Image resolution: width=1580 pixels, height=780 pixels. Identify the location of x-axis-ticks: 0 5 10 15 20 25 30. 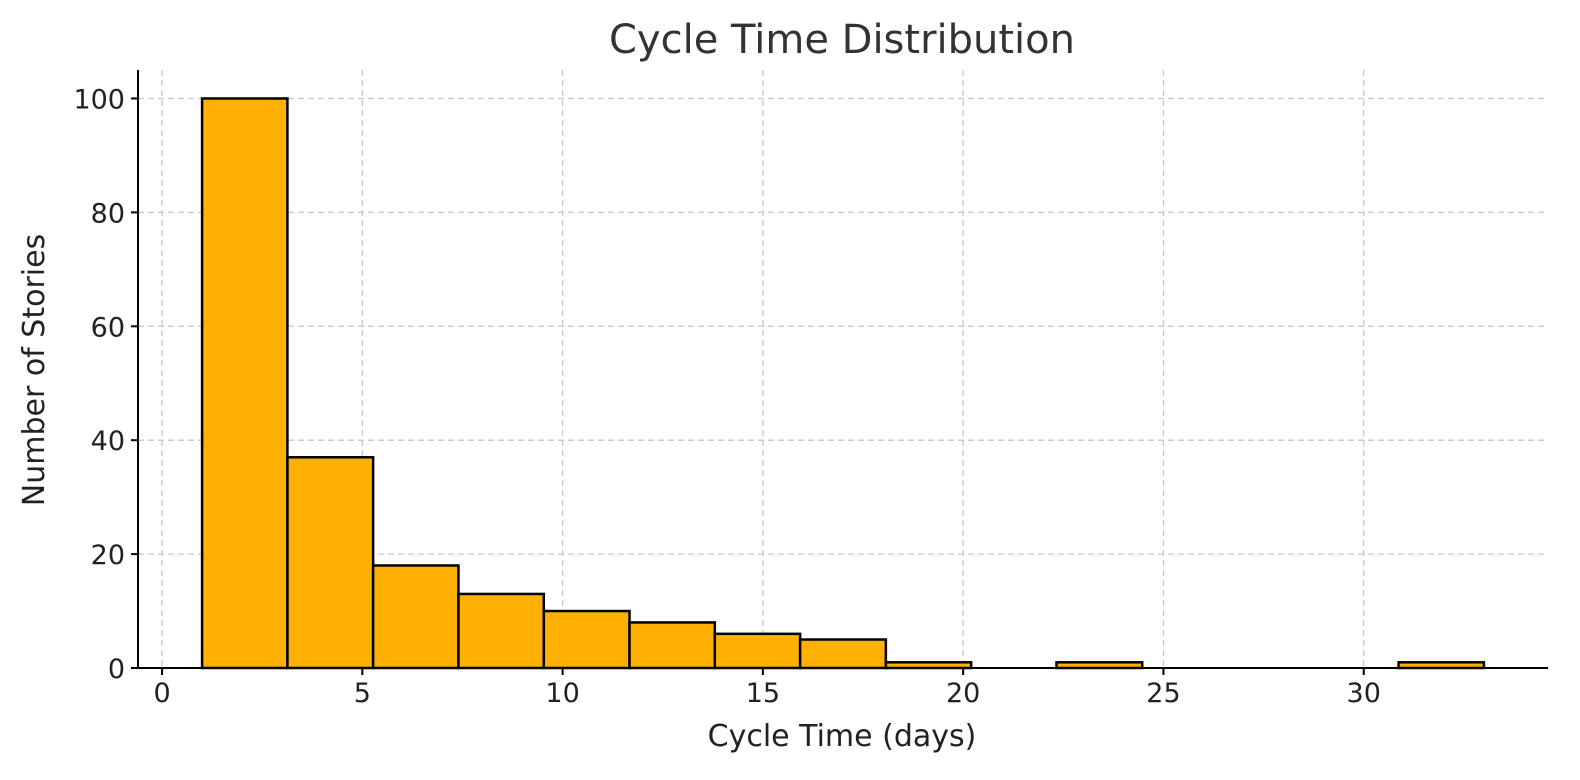
(767, 688).